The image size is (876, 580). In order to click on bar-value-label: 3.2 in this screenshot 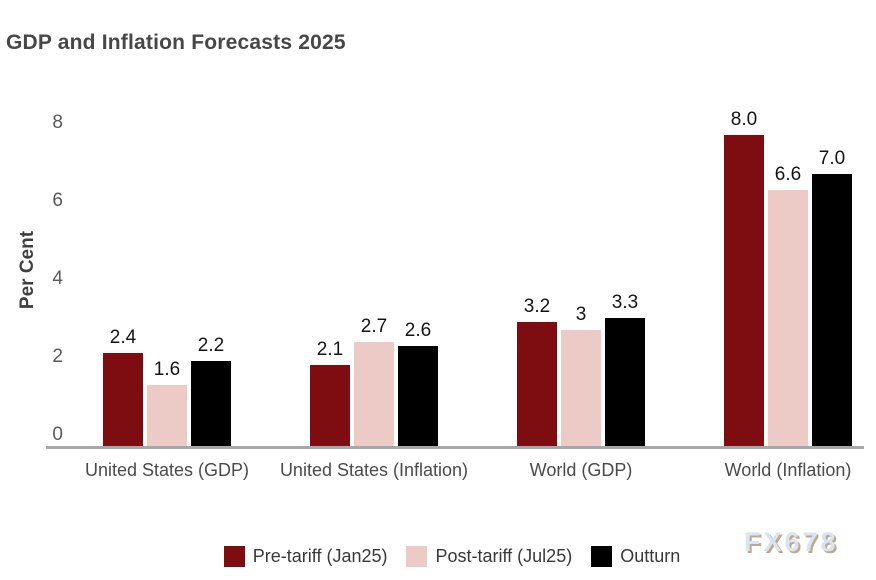, I will do `click(537, 307)`.